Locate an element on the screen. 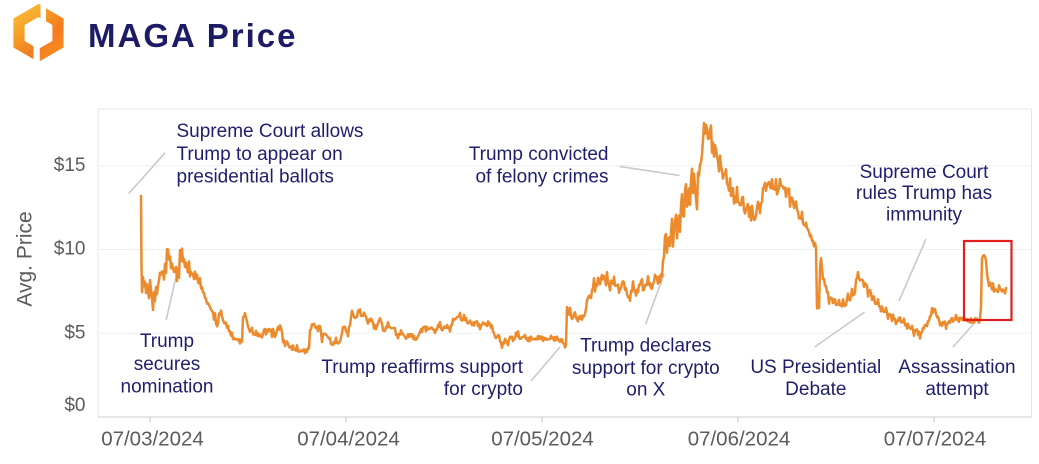 Image resolution: width=1039 pixels, height=464 pixels. svg-text: Trump convicted is located at coordinates (539, 154).